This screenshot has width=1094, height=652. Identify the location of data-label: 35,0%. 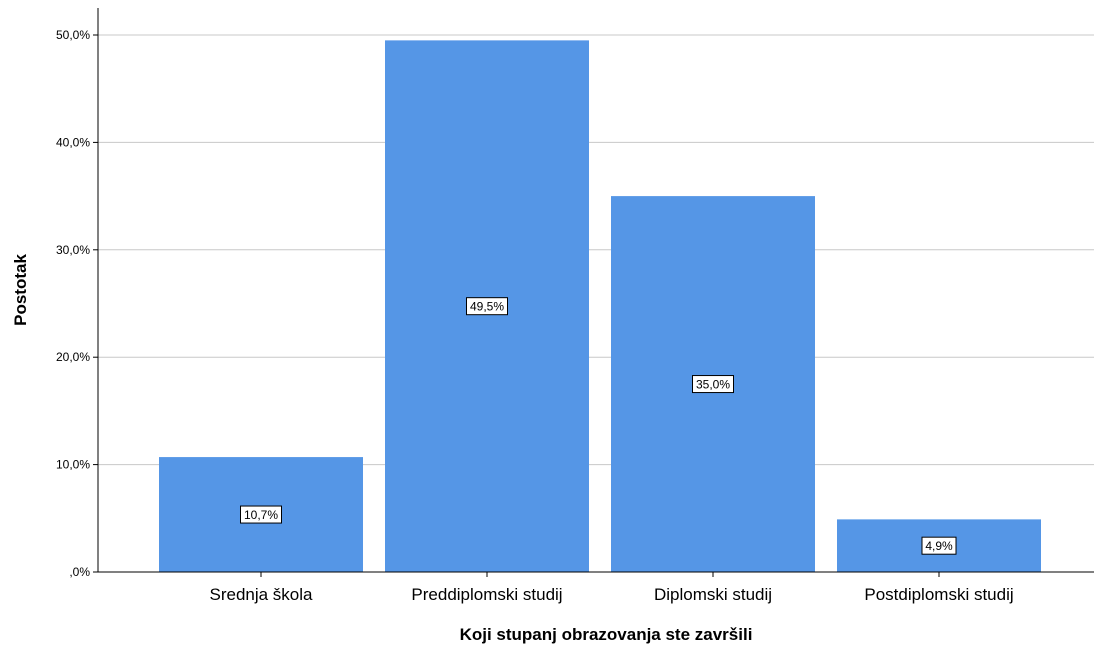
(713, 385).